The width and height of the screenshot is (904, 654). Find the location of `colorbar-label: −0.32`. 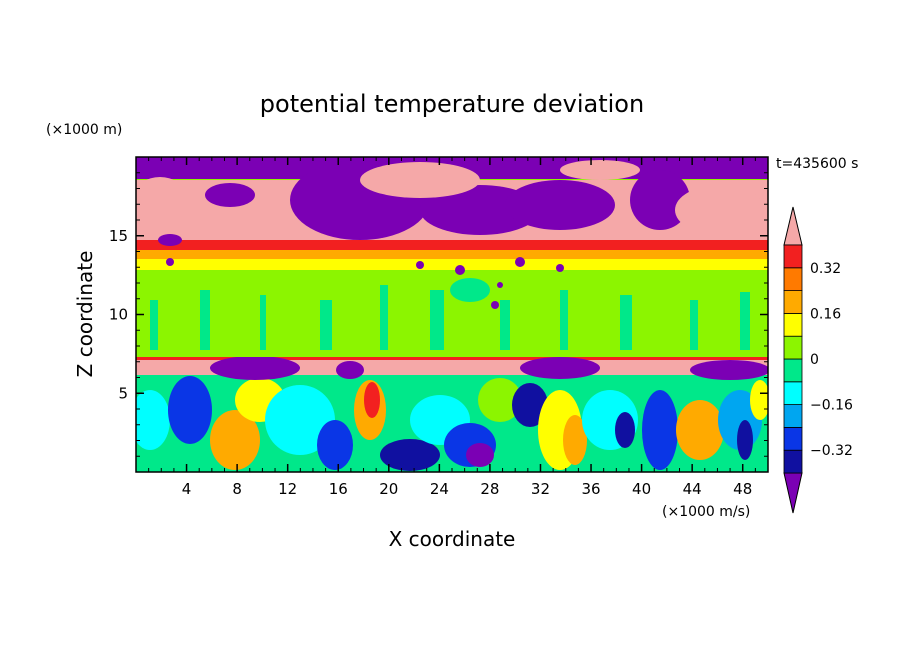

colorbar-label: −0.32 is located at coordinates (831, 451).